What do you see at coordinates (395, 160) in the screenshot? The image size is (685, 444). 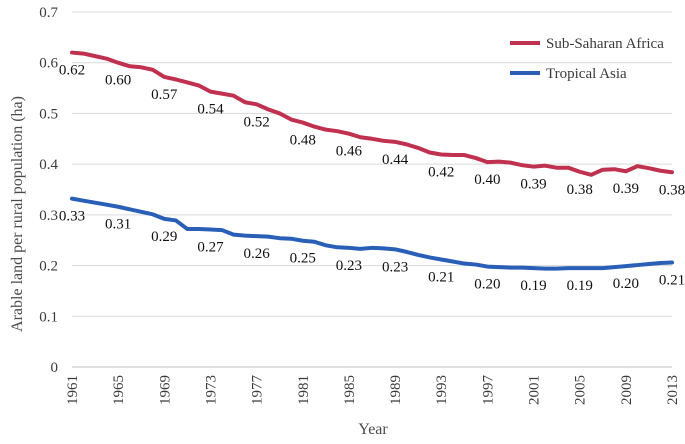 I see `data-label: 0.44` at bounding box center [395, 160].